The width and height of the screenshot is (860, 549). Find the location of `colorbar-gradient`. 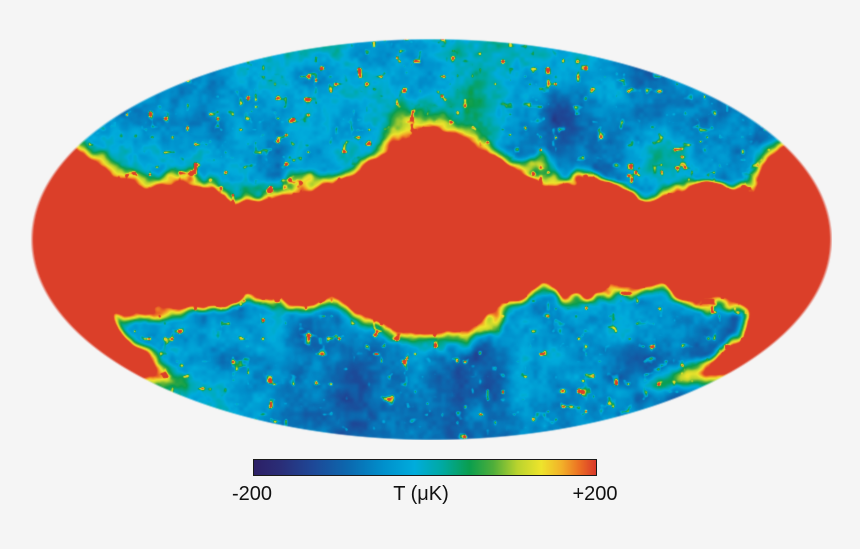

colorbar-gradient is located at coordinates (425, 467).